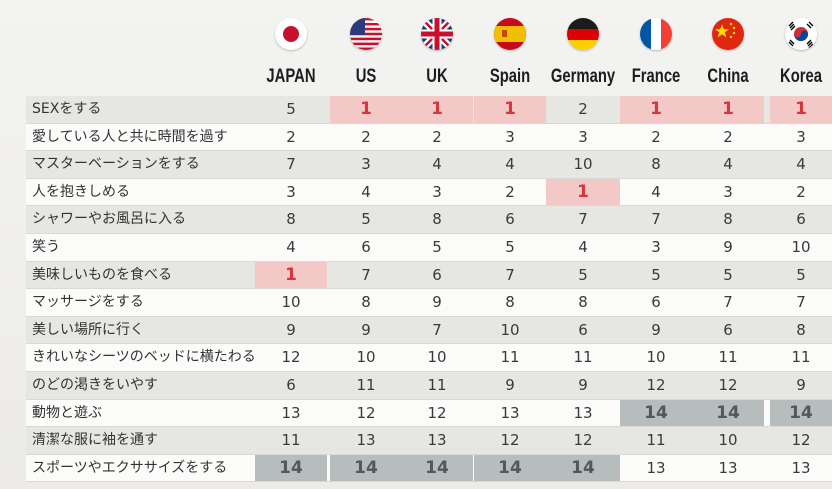  What do you see at coordinates (510, 34) in the screenshot?
I see `spain-flag-icon` at bounding box center [510, 34].